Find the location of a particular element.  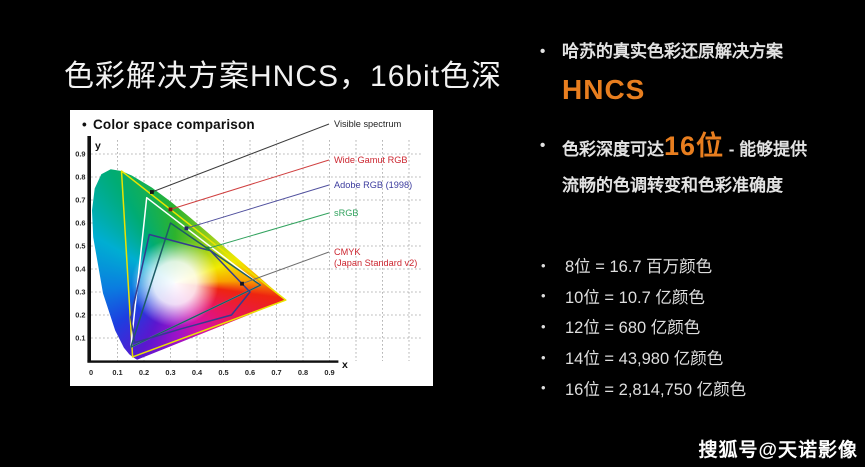

bullet2-prefix: 色彩深度可达 is located at coordinates (613, 149).